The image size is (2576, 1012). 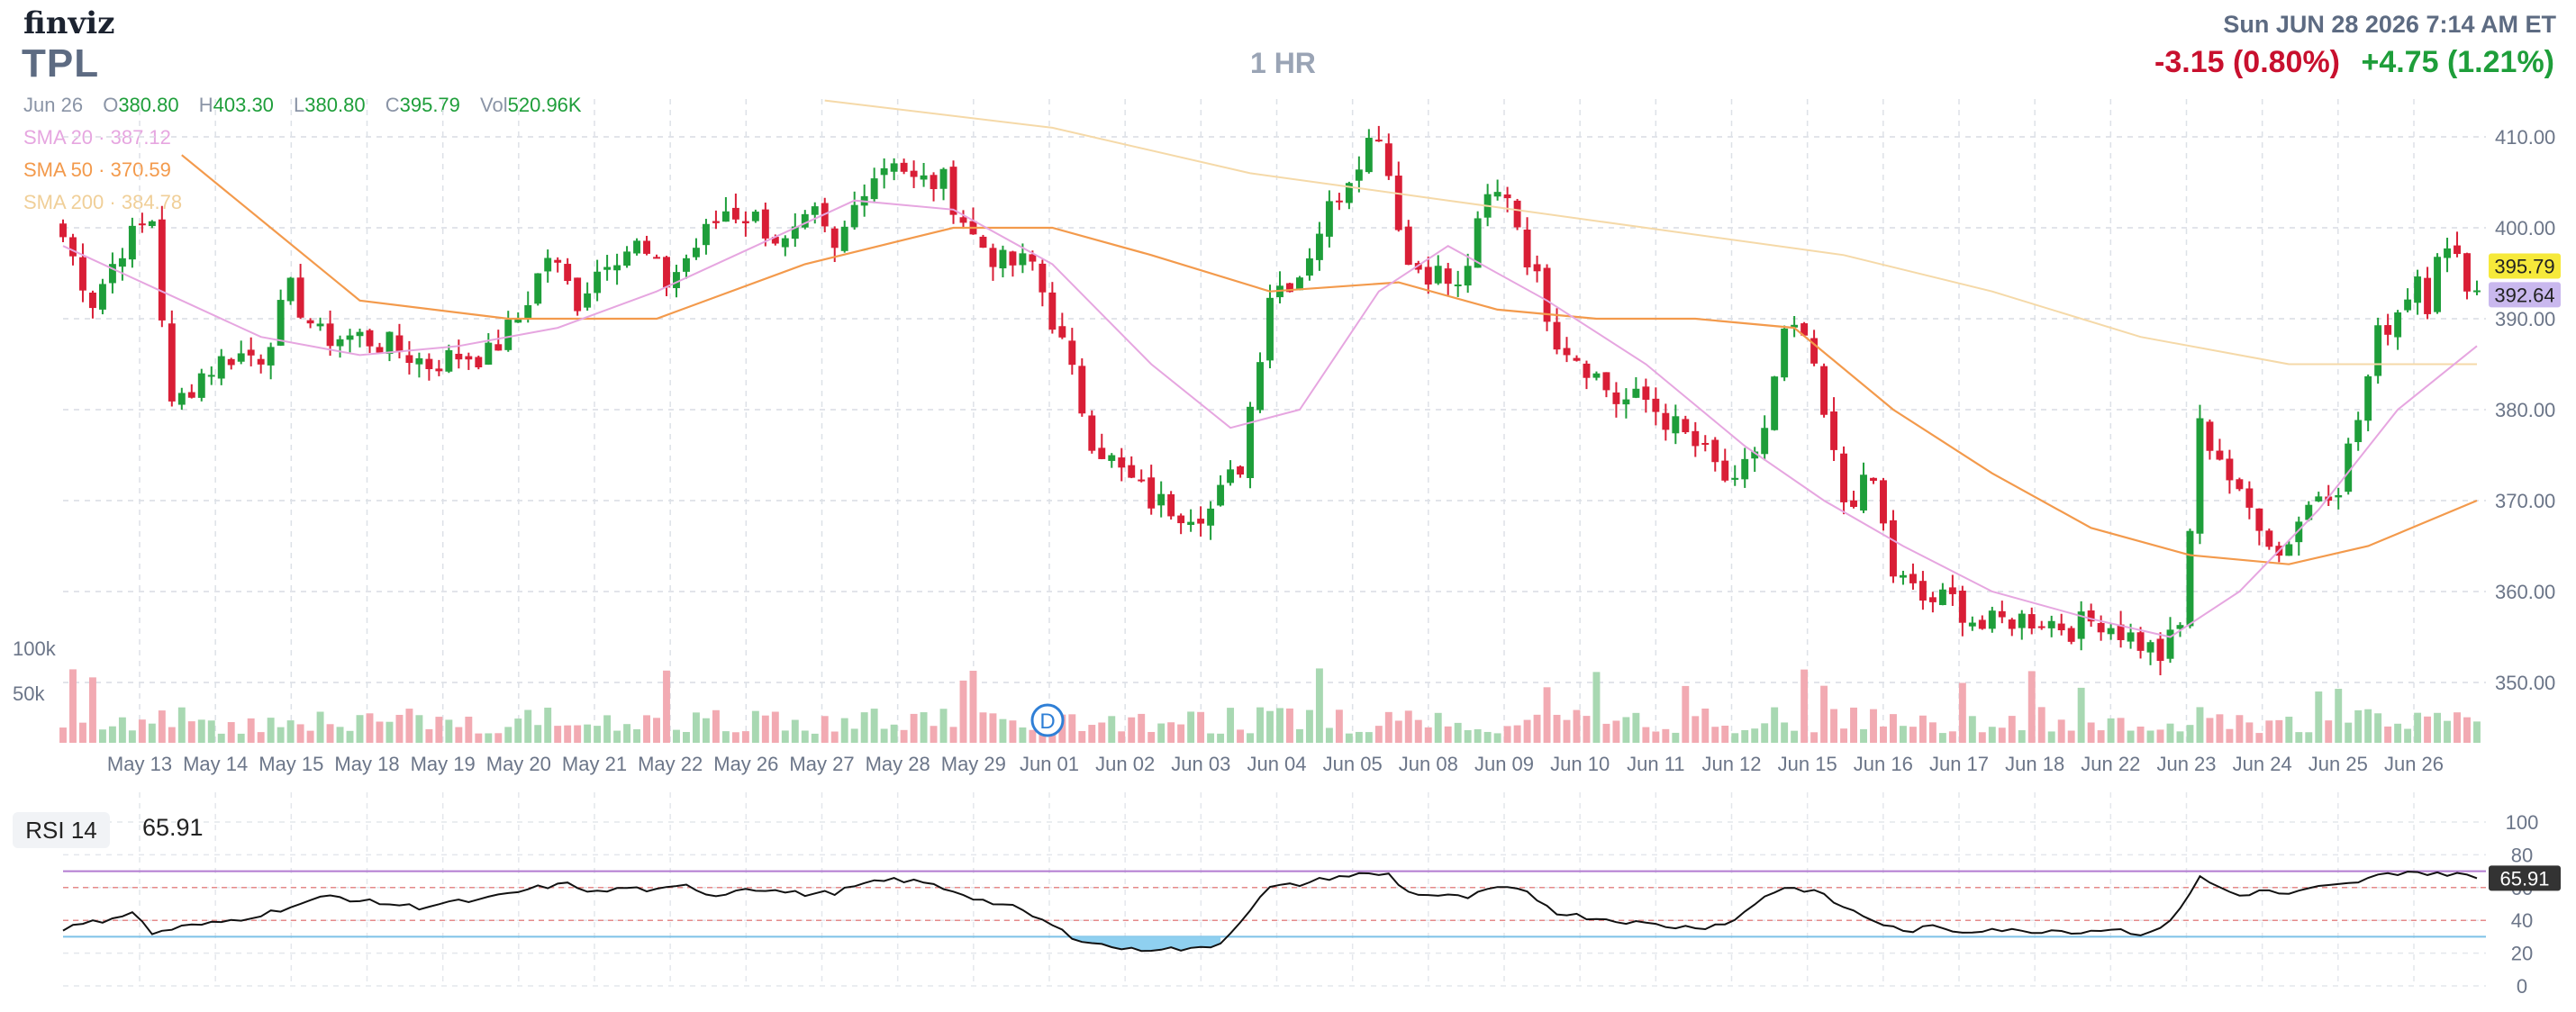 What do you see at coordinates (69, 23) in the screenshot?
I see `finviz-logo: finviz` at bounding box center [69, 23].